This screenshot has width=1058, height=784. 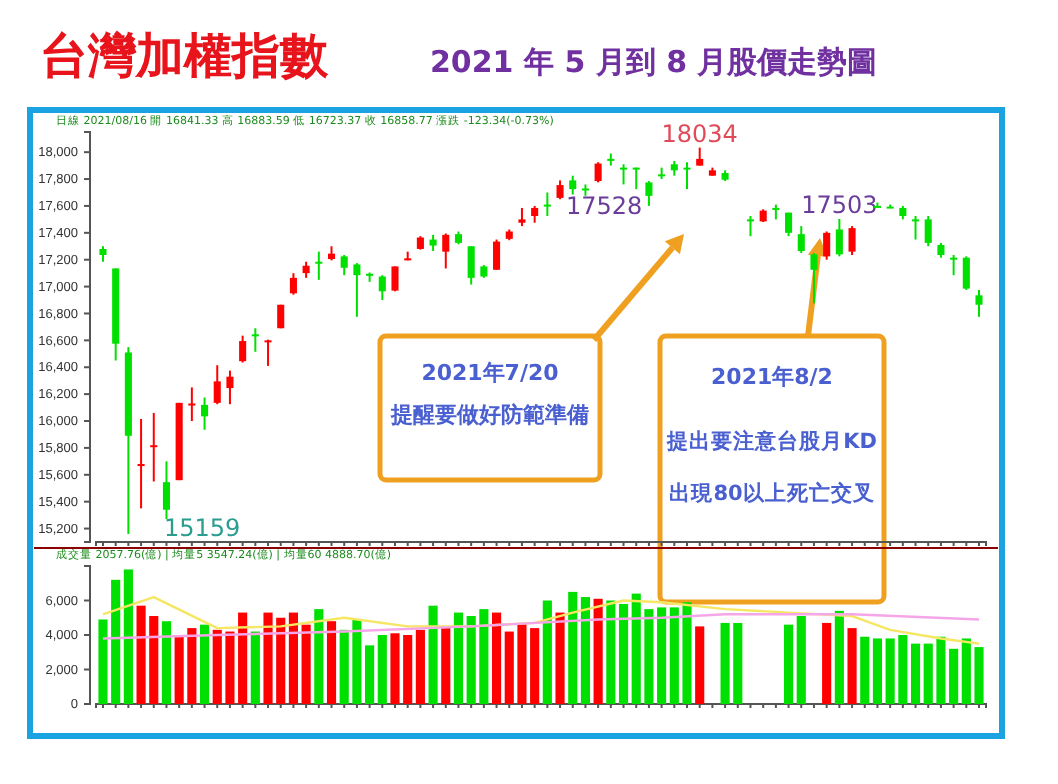 I want to click on chart-title: 台灣加權指數, so click(x=185, y=56).